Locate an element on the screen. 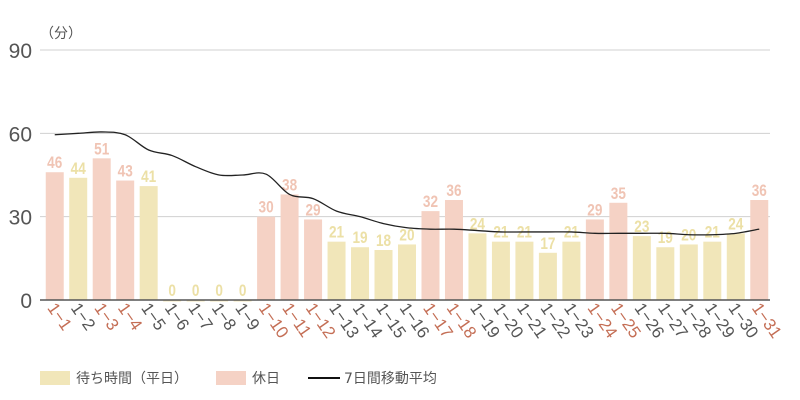 The height and width of the screenshot is (400, 800). bar-value-label: 17 is located at coordinates (547, 243).